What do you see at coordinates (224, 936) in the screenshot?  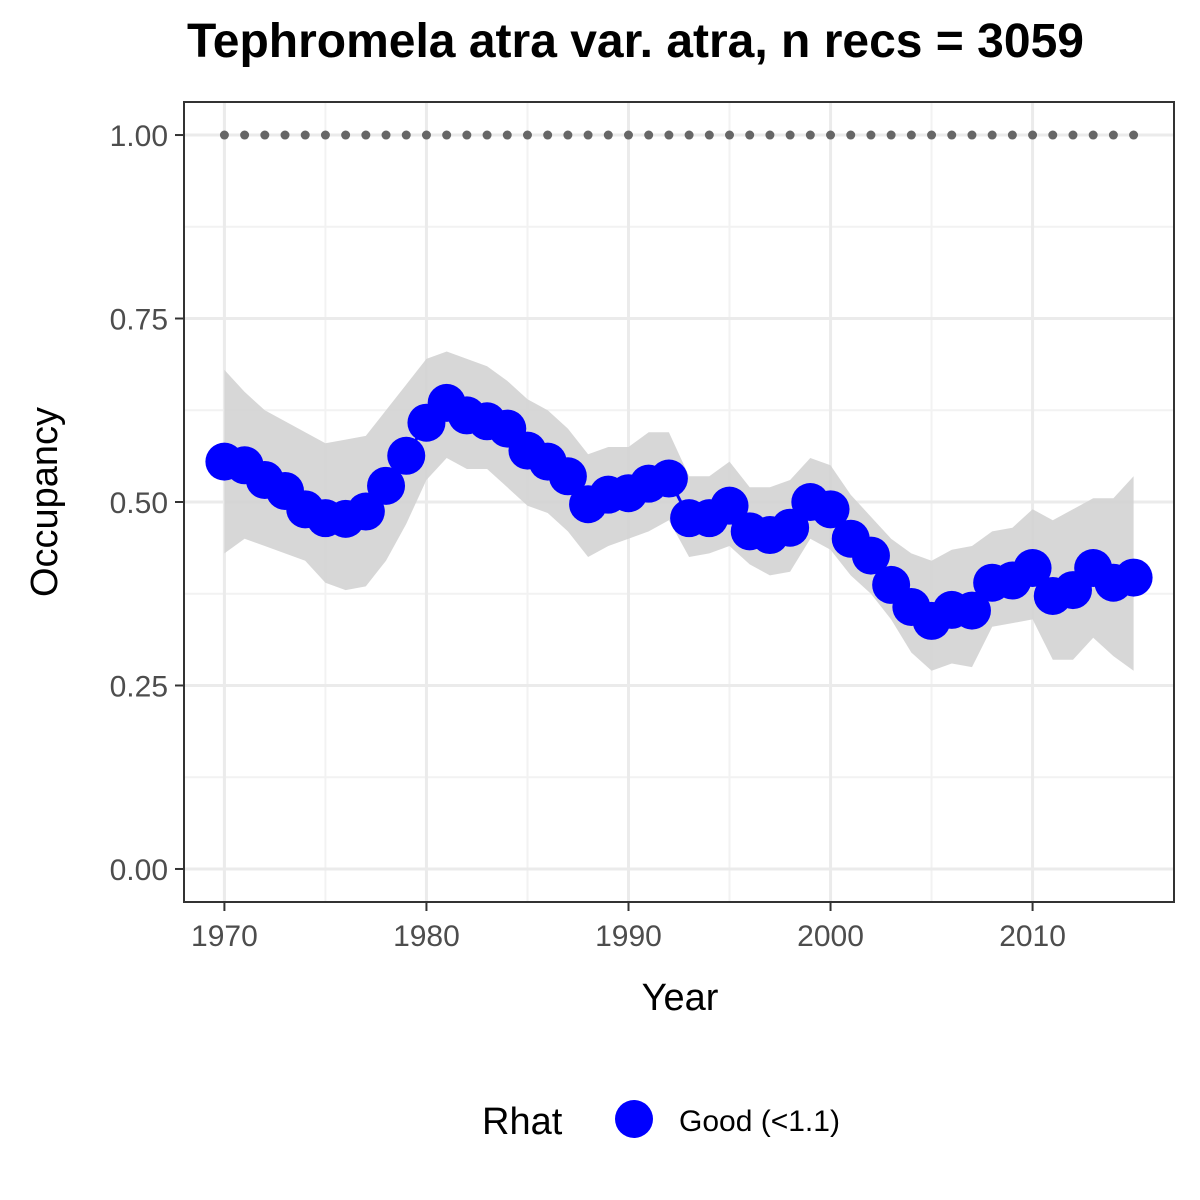 I see `x-tick-label: 1970` at bounding box center [224, 936].